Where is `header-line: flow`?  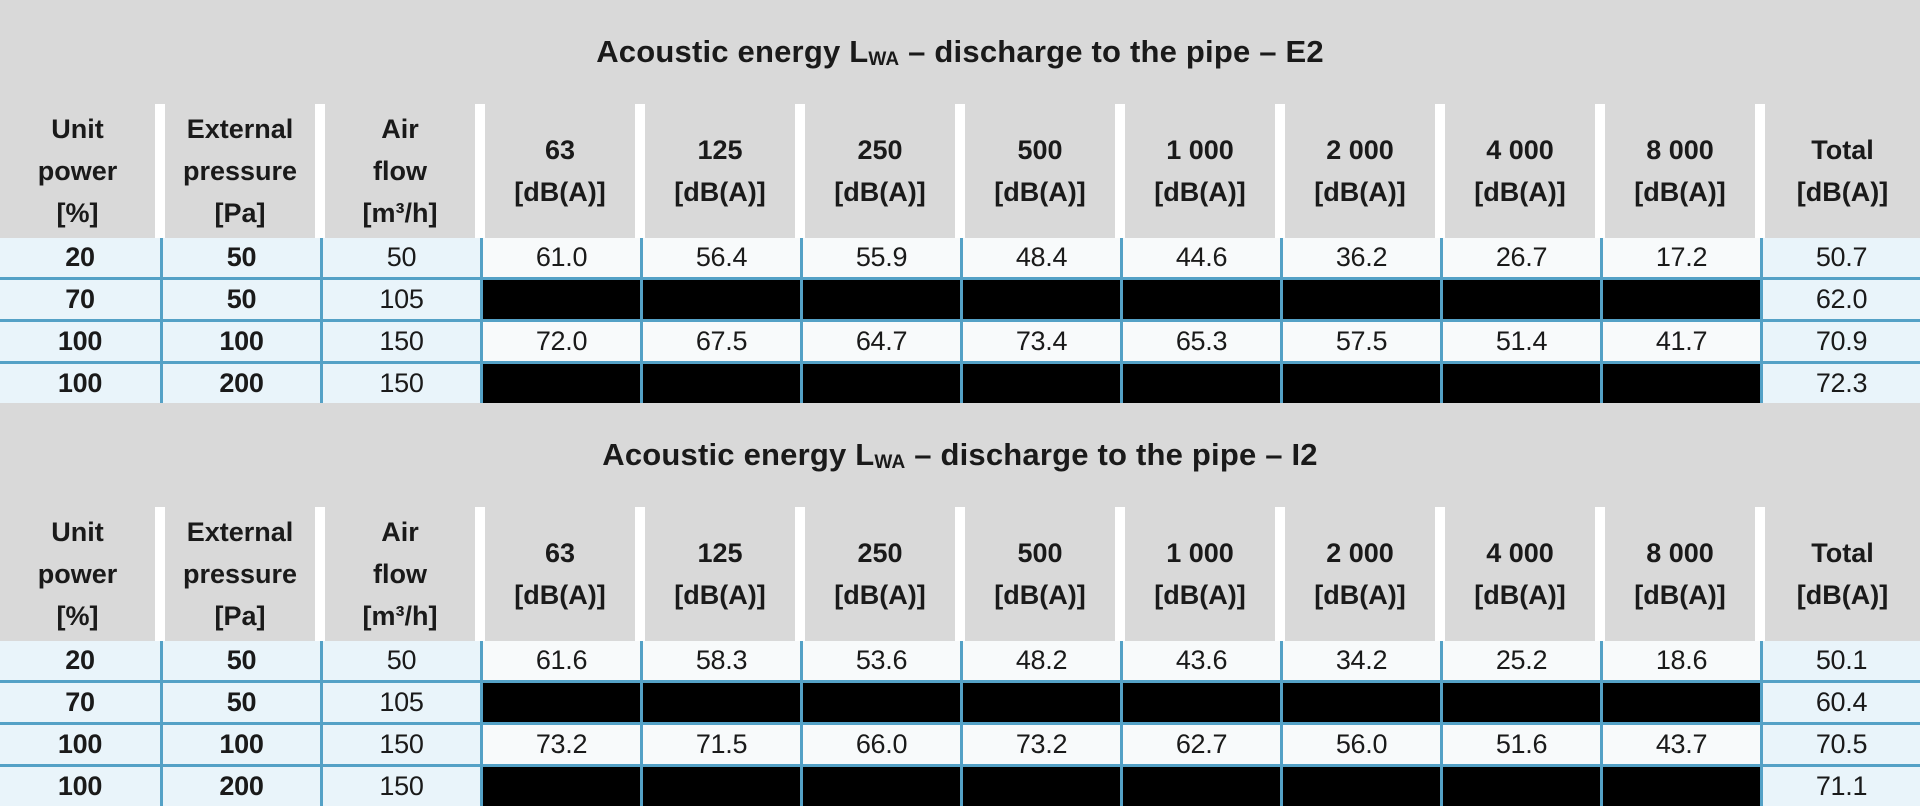
header-line: flow is located at coordinates (400, 574).